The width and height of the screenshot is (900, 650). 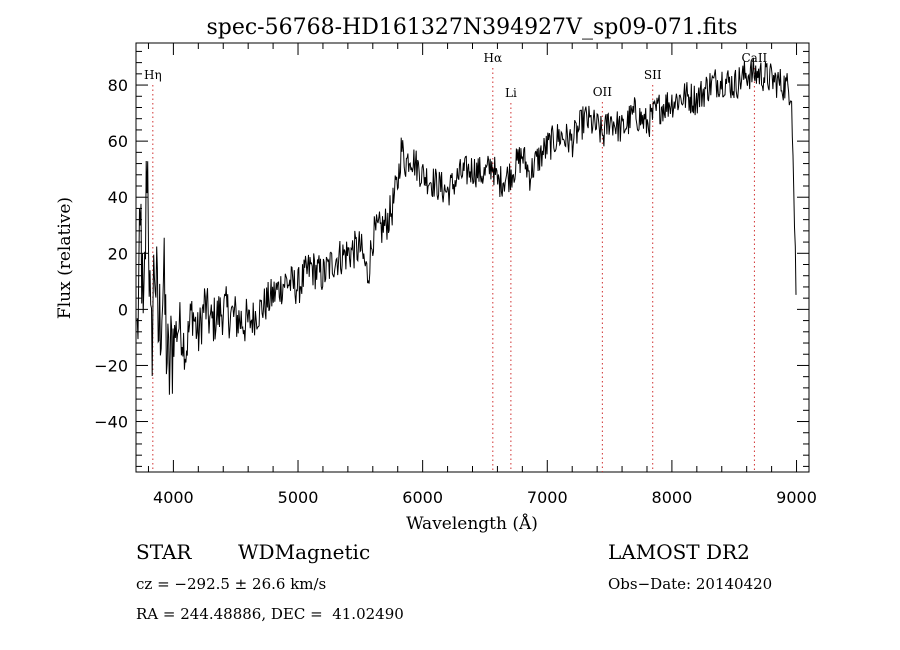 I want to click on x-tick-label: 5000, so click(x=298, y=497).